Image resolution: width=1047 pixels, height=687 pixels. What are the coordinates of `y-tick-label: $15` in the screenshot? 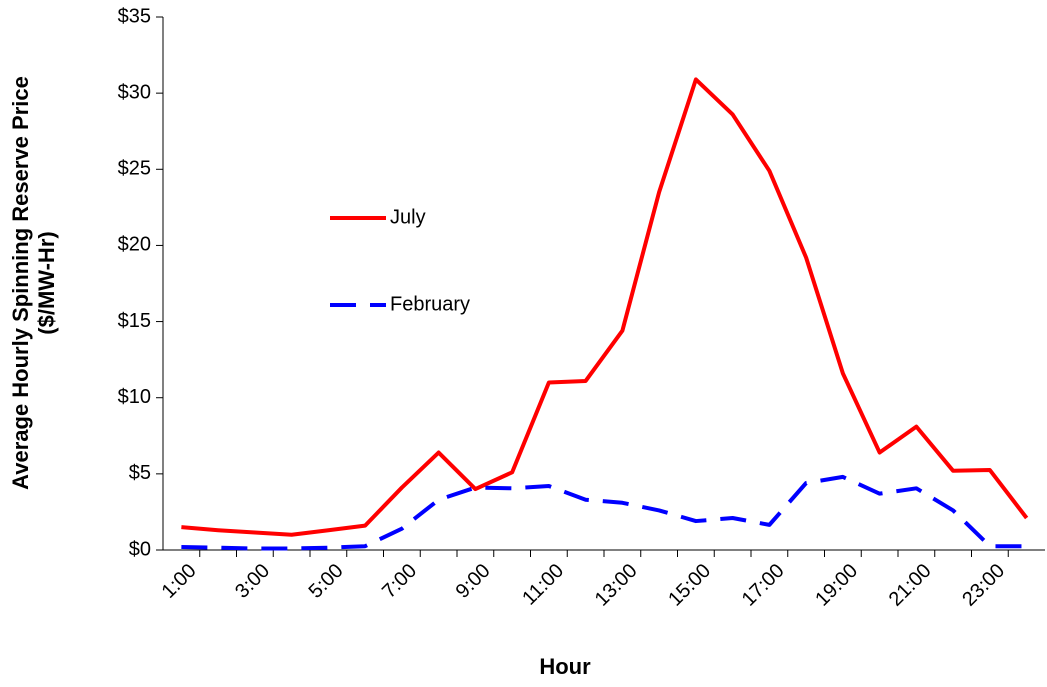 It's located at (134, 321).